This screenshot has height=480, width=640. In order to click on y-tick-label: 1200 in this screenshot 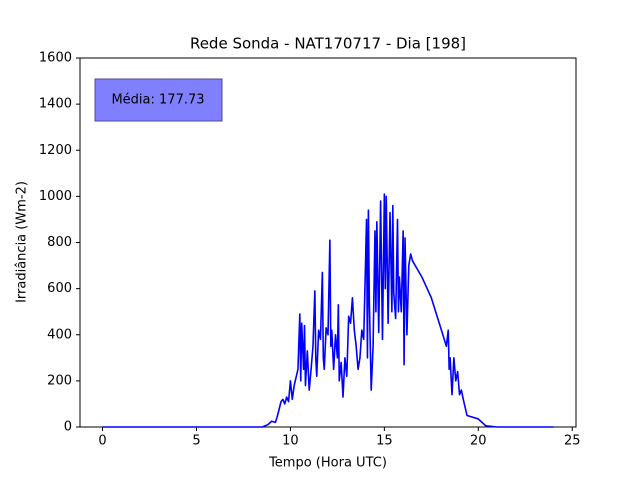, I will do `click(55, 150)`.